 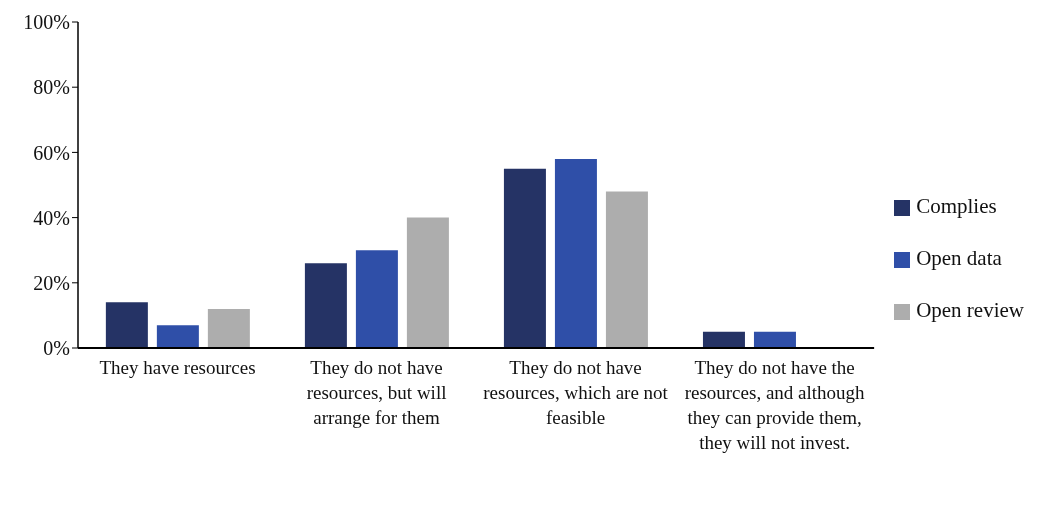 What do you see at coordinates (56, 348) in the screenshot?
I see `y-tick-label: 0%` at bounding box center [56, 348].